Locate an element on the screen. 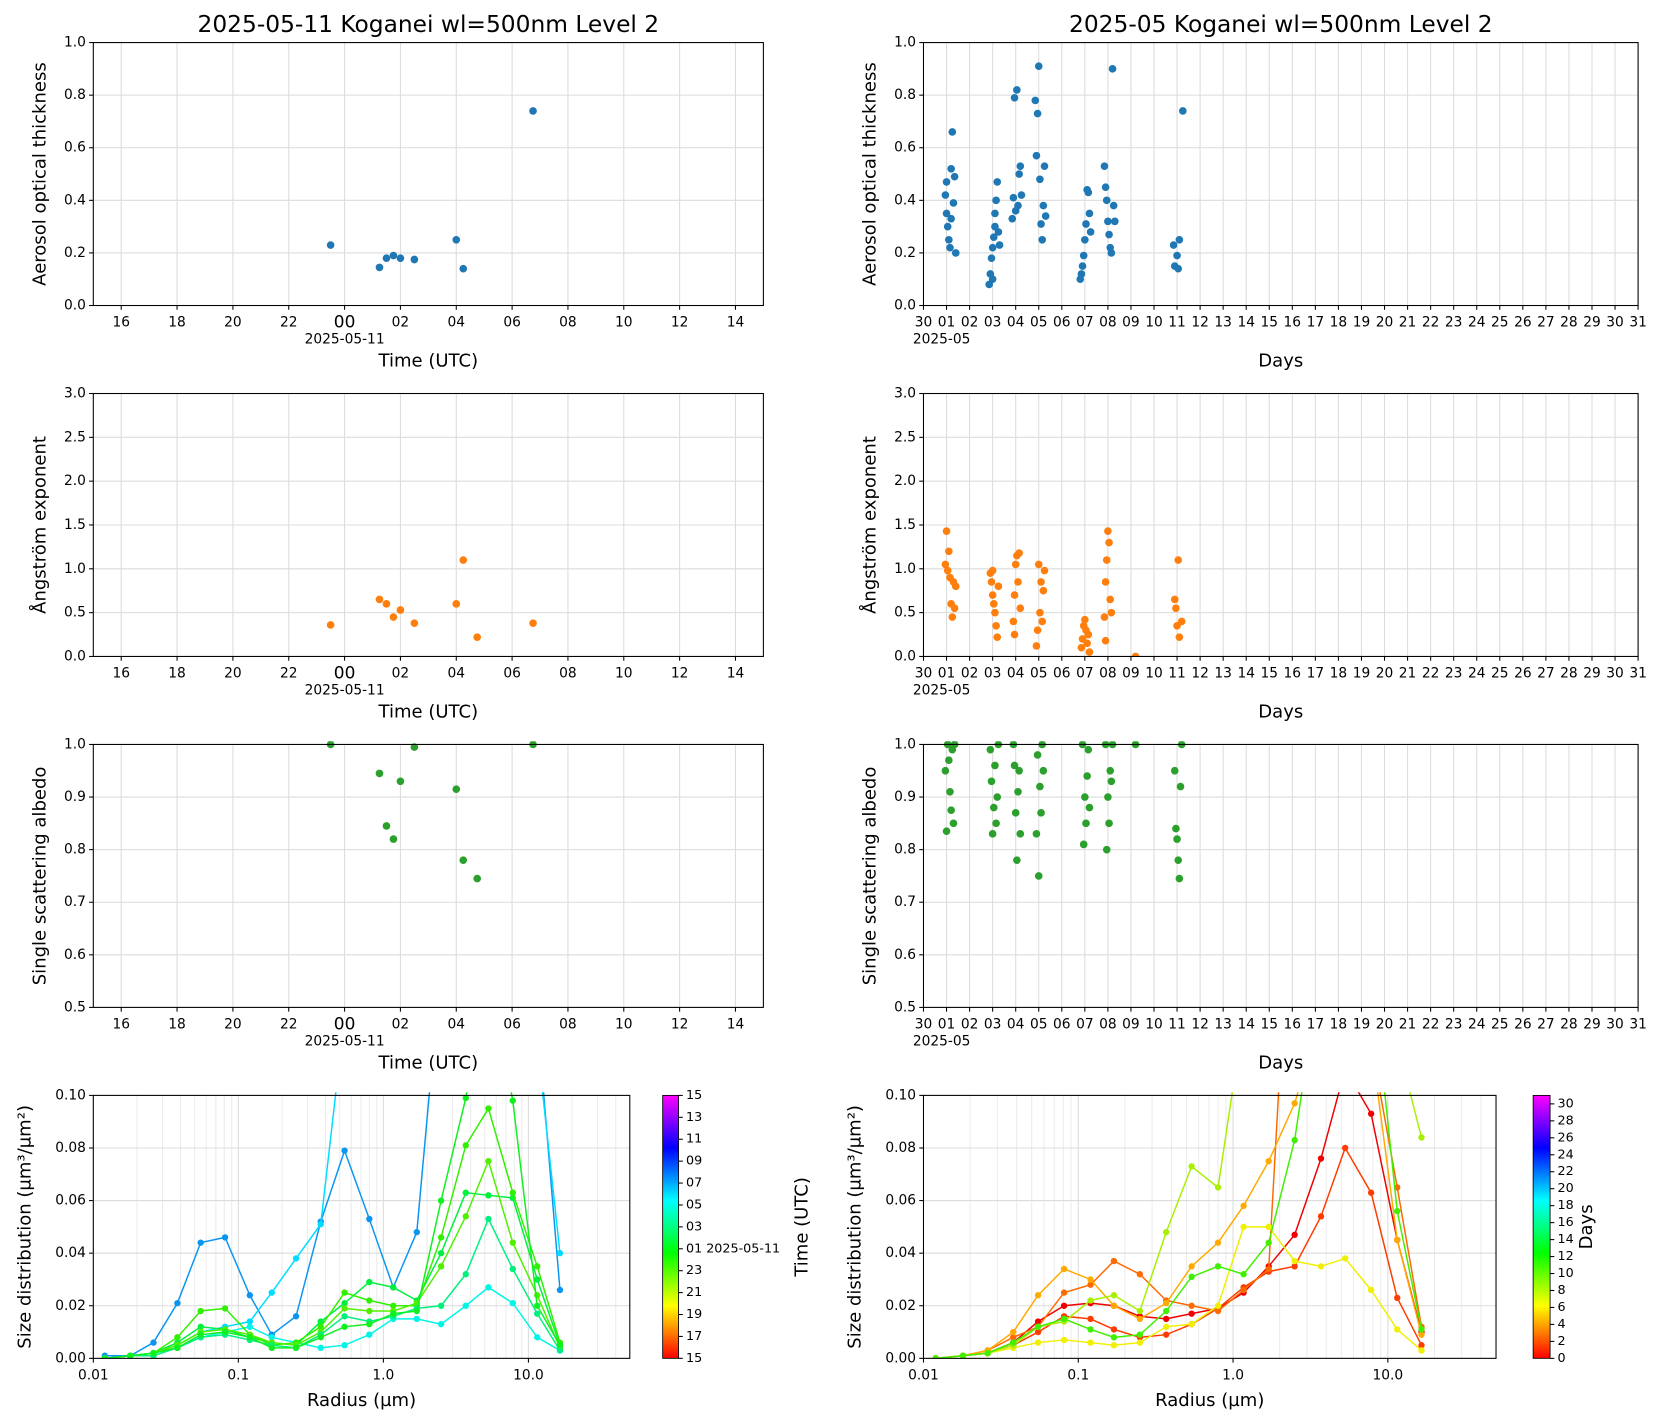 The width and height of the screenshot is (1654, 1420). x-tick-label: 06 is located at coordinates (512, 673).